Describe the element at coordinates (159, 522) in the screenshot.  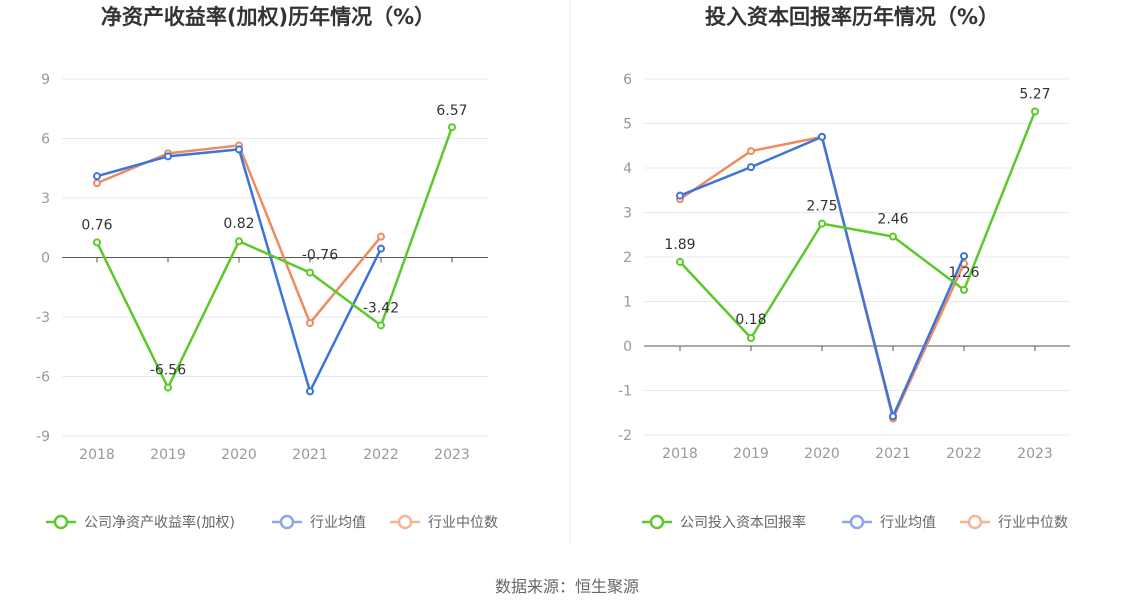
I see `legend-label: 公司净资产收益率(加权)` at that location.